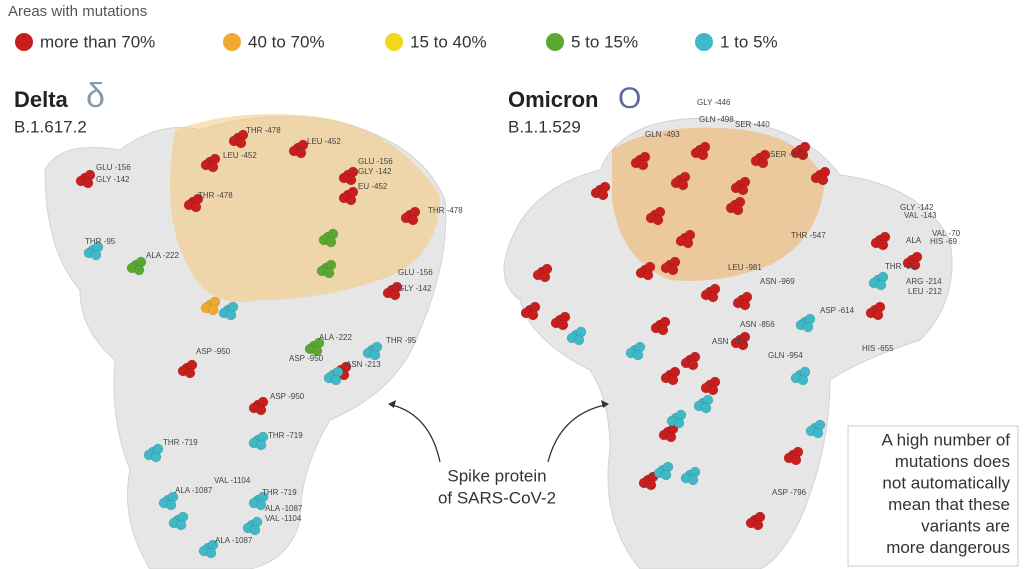 The width and height of the screenshot is (1024, 569). Describe the element at coordinates (808, 235) in the screenshot. I see `residue-label: THR -547` at that location.